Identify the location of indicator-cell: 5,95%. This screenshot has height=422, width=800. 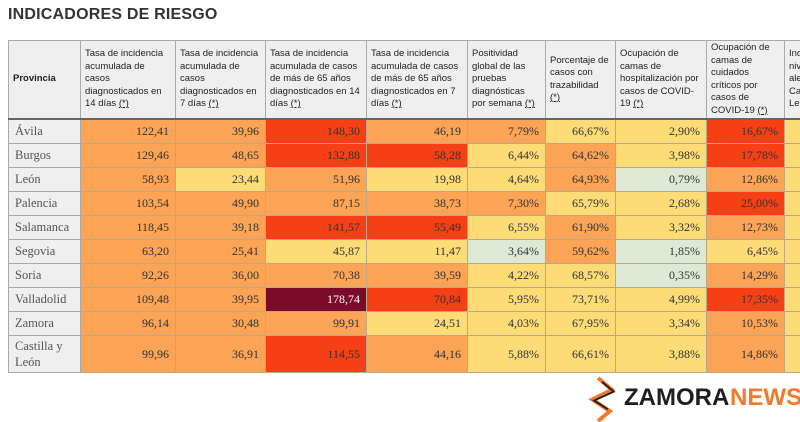
(506, 299).